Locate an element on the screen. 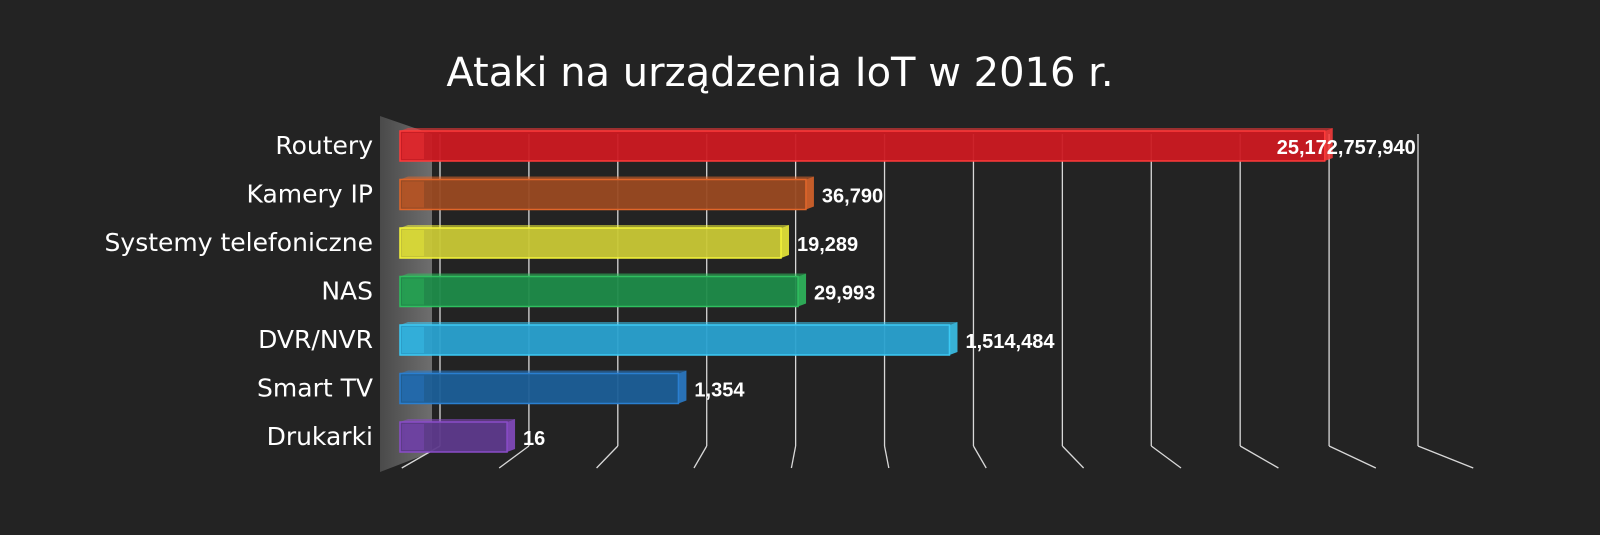 This screenshot has height=535, width=1600. category-label: Smart TV is located at coordinates (315, 388).